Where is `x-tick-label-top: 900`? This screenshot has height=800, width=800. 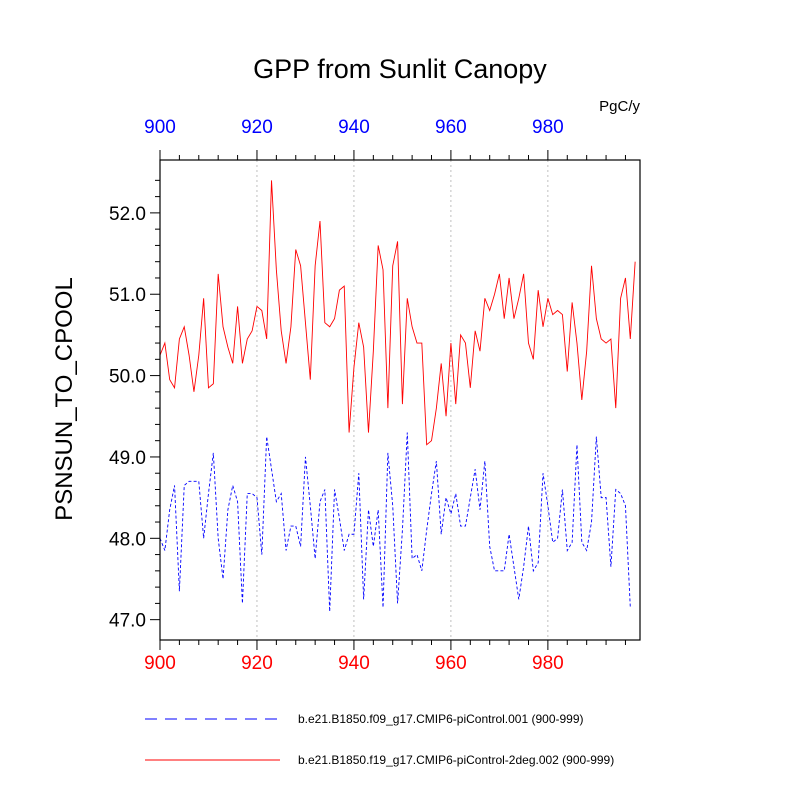
x-tick-label-top: 900 is located at coordinates (160, 127).